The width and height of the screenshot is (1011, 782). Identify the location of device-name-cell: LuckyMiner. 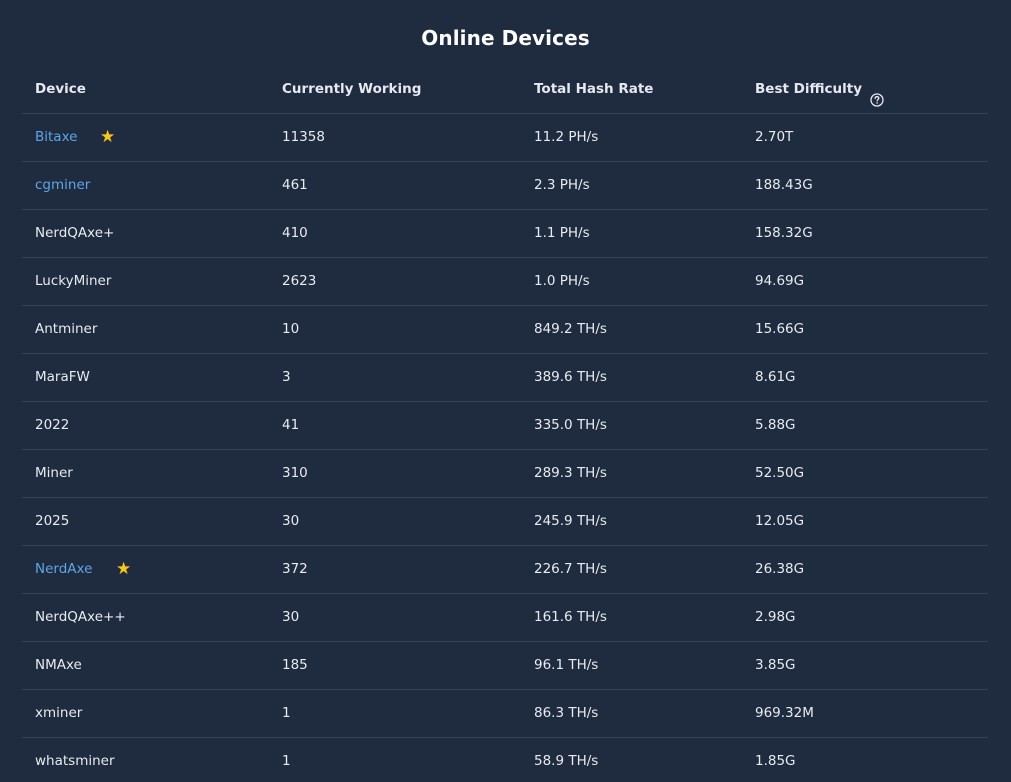
(73, 281).